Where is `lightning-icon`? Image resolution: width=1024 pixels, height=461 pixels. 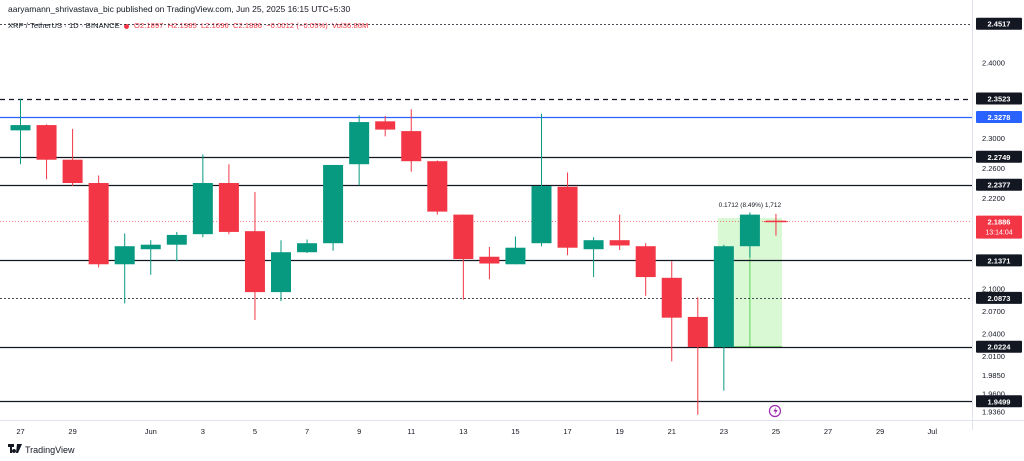 lightning-icon is located at coordinates (775, 411).